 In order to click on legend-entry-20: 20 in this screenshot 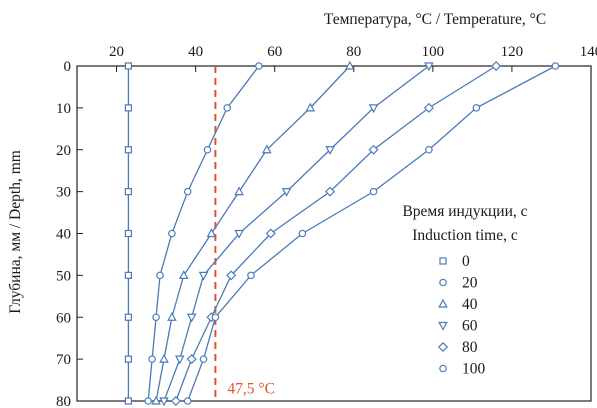, I will do `click(470, 283)`.